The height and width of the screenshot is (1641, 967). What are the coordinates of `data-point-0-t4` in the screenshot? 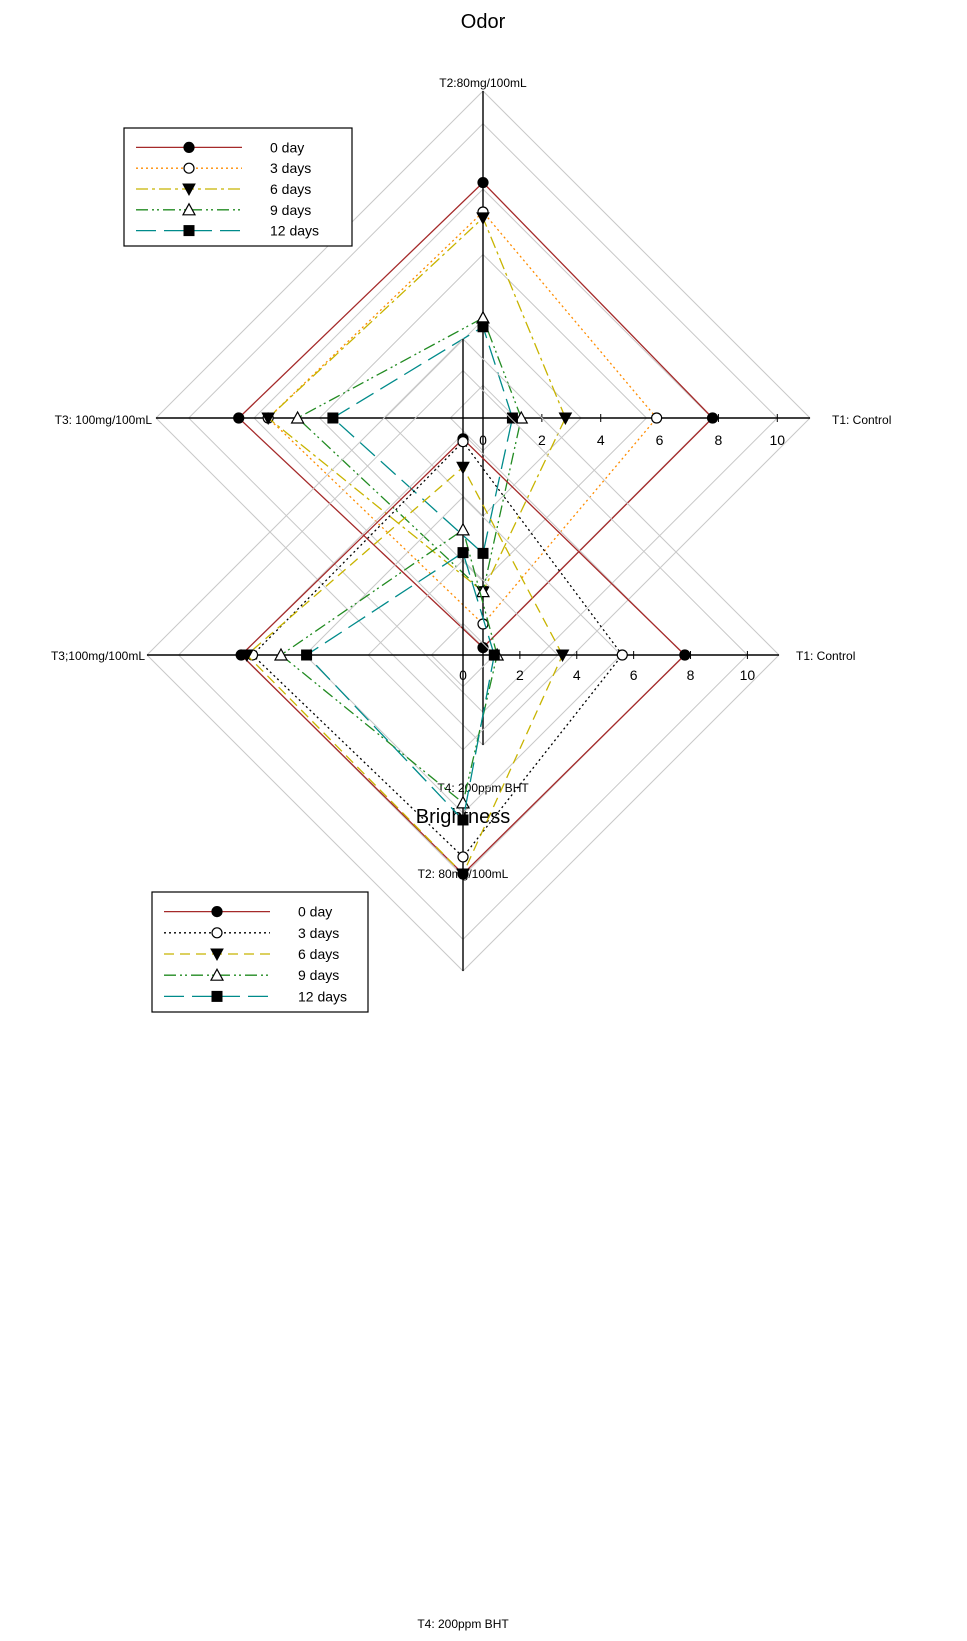 It's located at (483, 647).